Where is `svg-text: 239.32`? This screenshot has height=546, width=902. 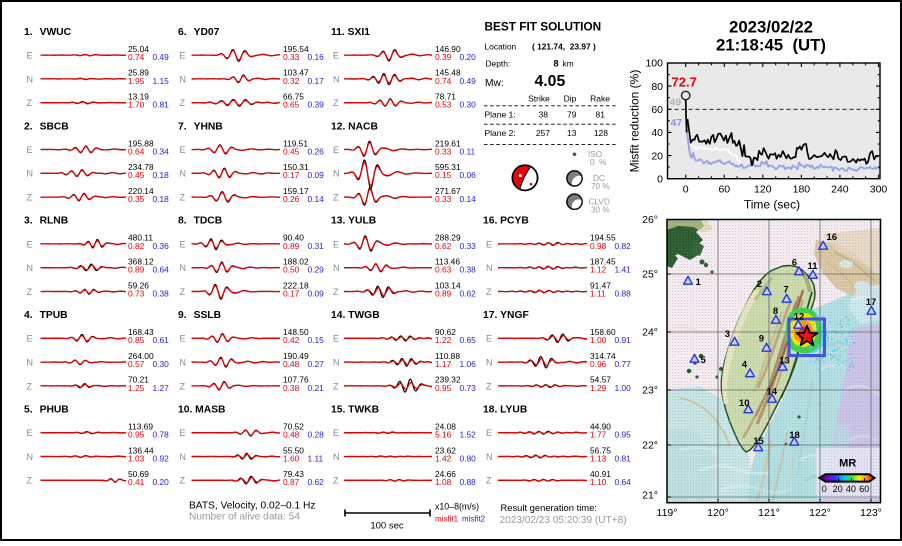 svg-text: 239.32 is located at coordinates (448, 380).